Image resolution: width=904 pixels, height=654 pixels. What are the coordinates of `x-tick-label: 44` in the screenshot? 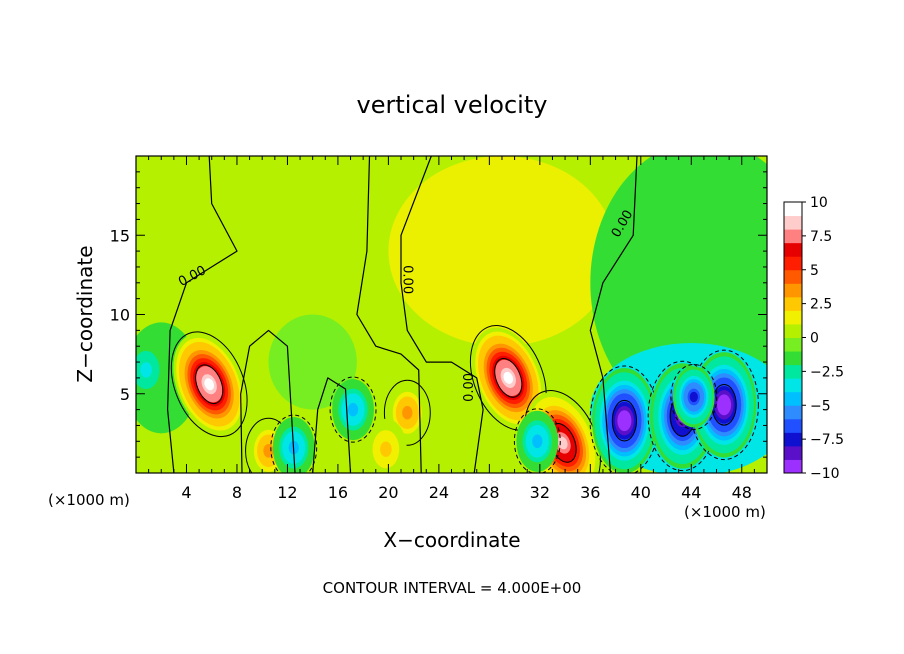 It's located at (691, 492).